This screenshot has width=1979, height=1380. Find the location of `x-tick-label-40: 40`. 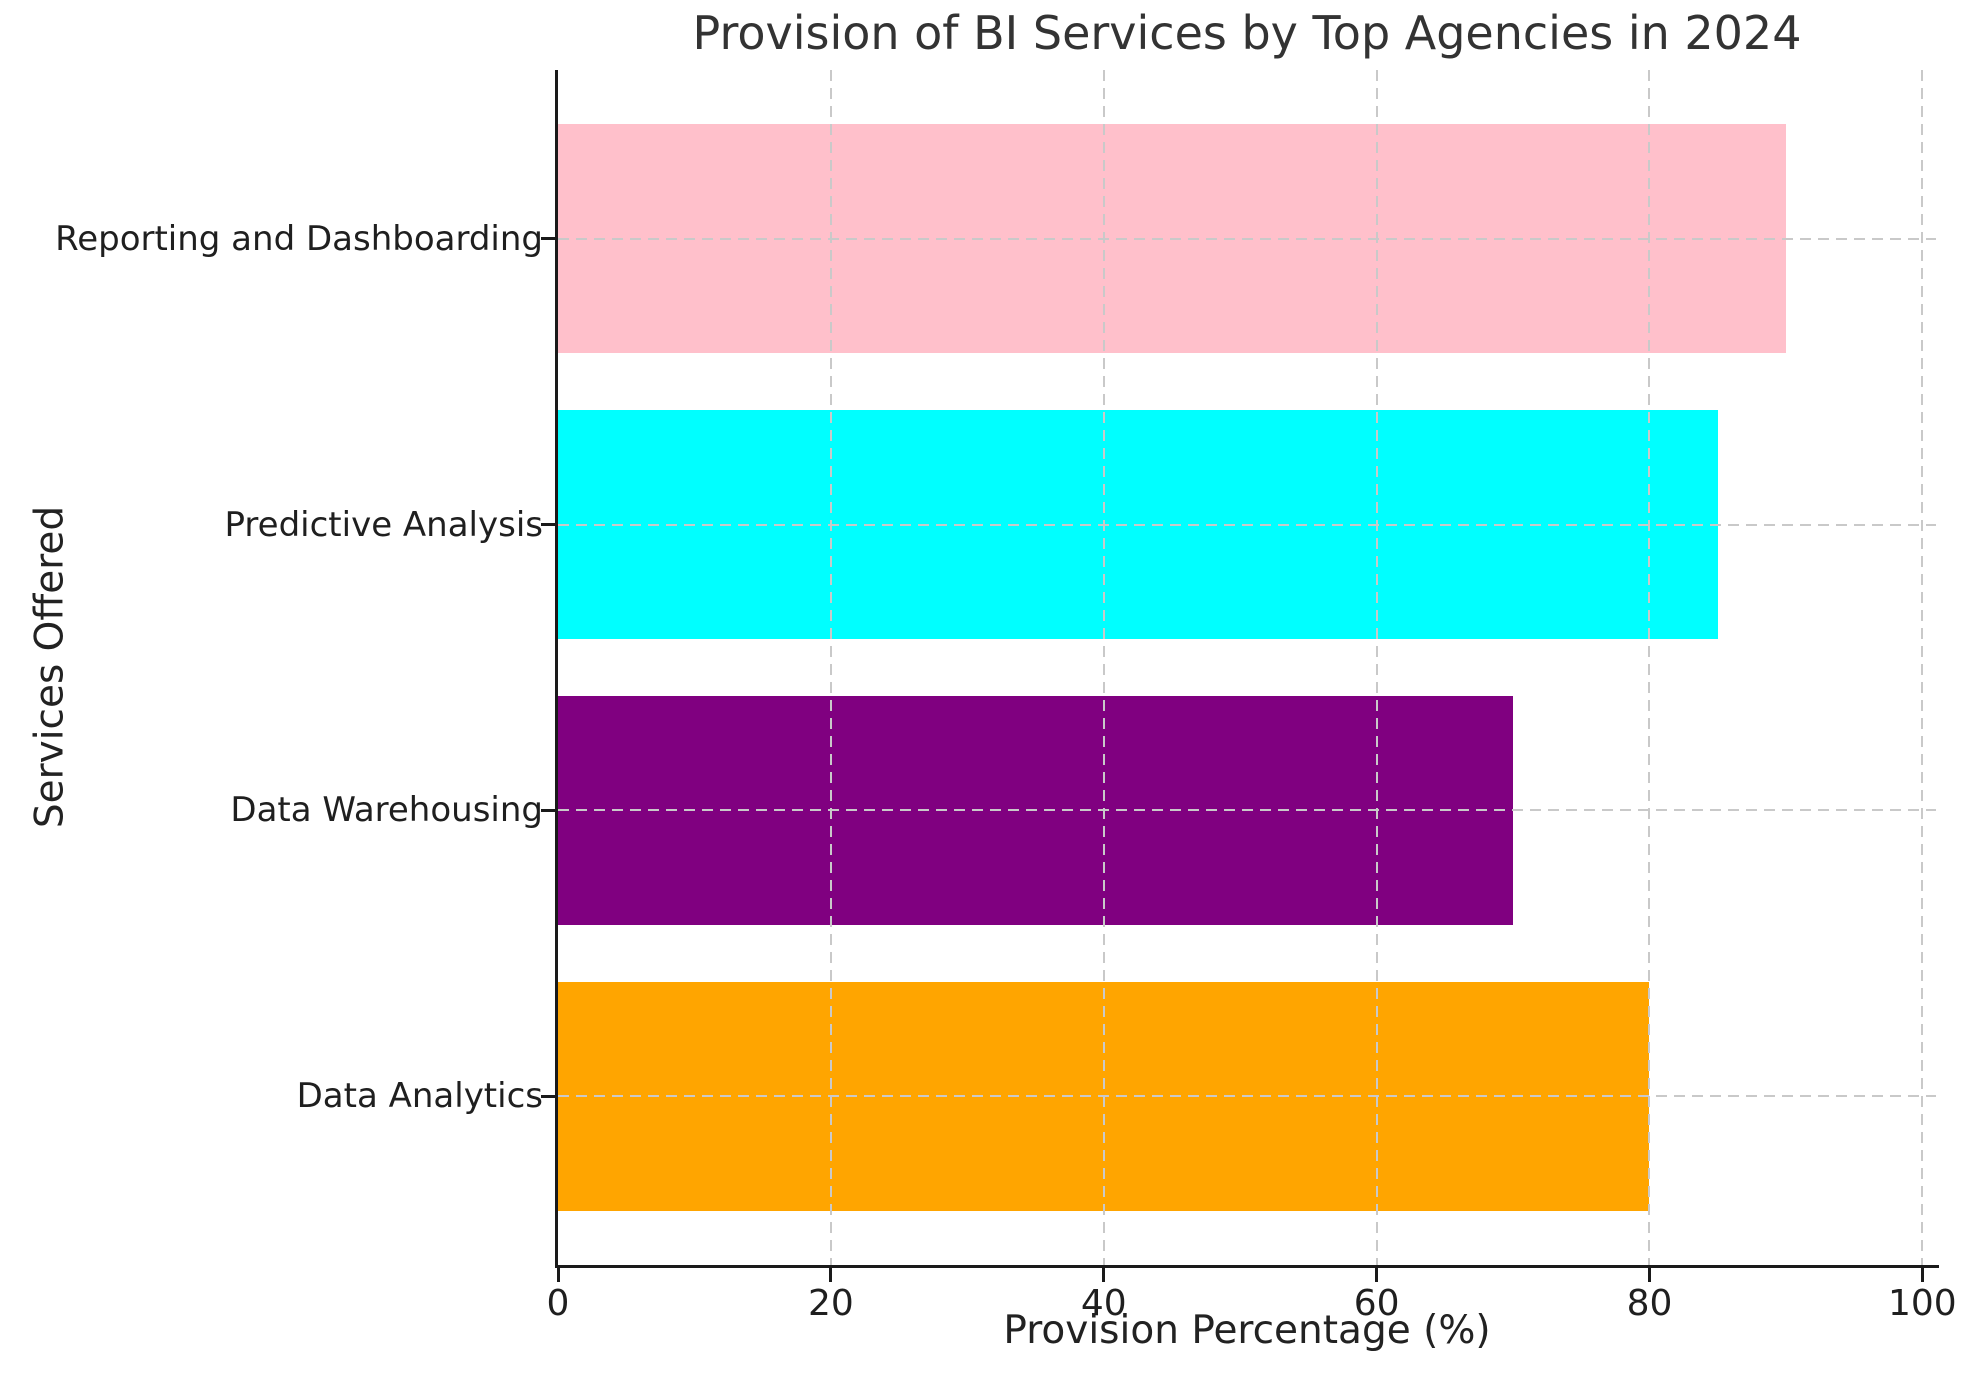

x-tick-label-40: 40 is located at coordinates (1103, 1303).